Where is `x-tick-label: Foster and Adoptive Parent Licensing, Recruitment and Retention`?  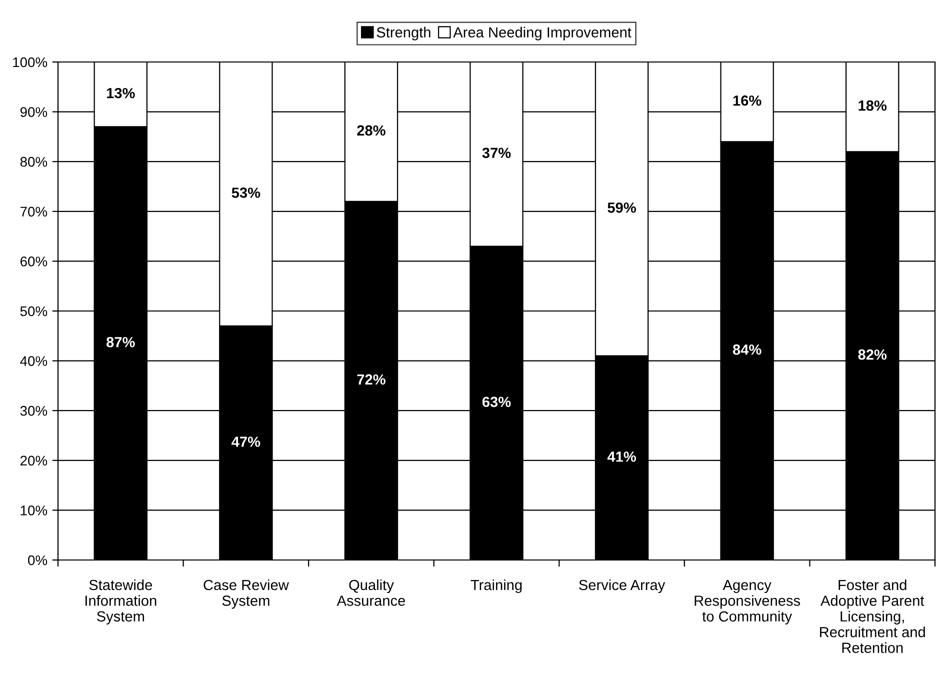
x-tick-label: Foster and Adoptive Parent Licensing, Recruitment and Retention is located at coordinates (872, 616).